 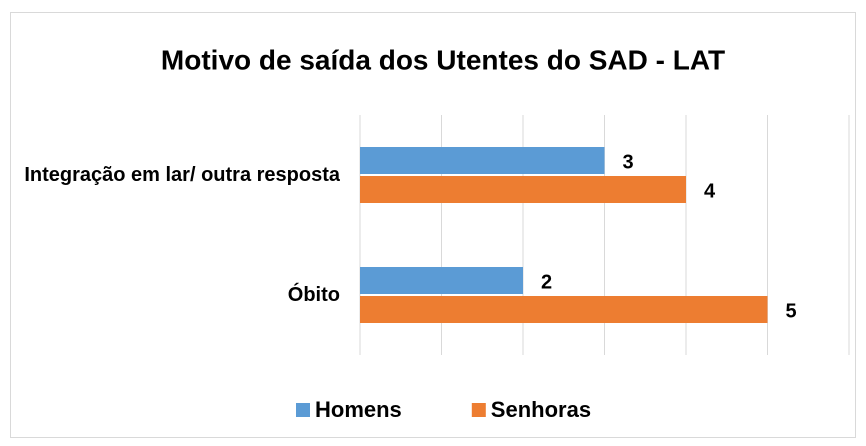 I want to click on legend-label: Homens, so click(x=358, y=409).